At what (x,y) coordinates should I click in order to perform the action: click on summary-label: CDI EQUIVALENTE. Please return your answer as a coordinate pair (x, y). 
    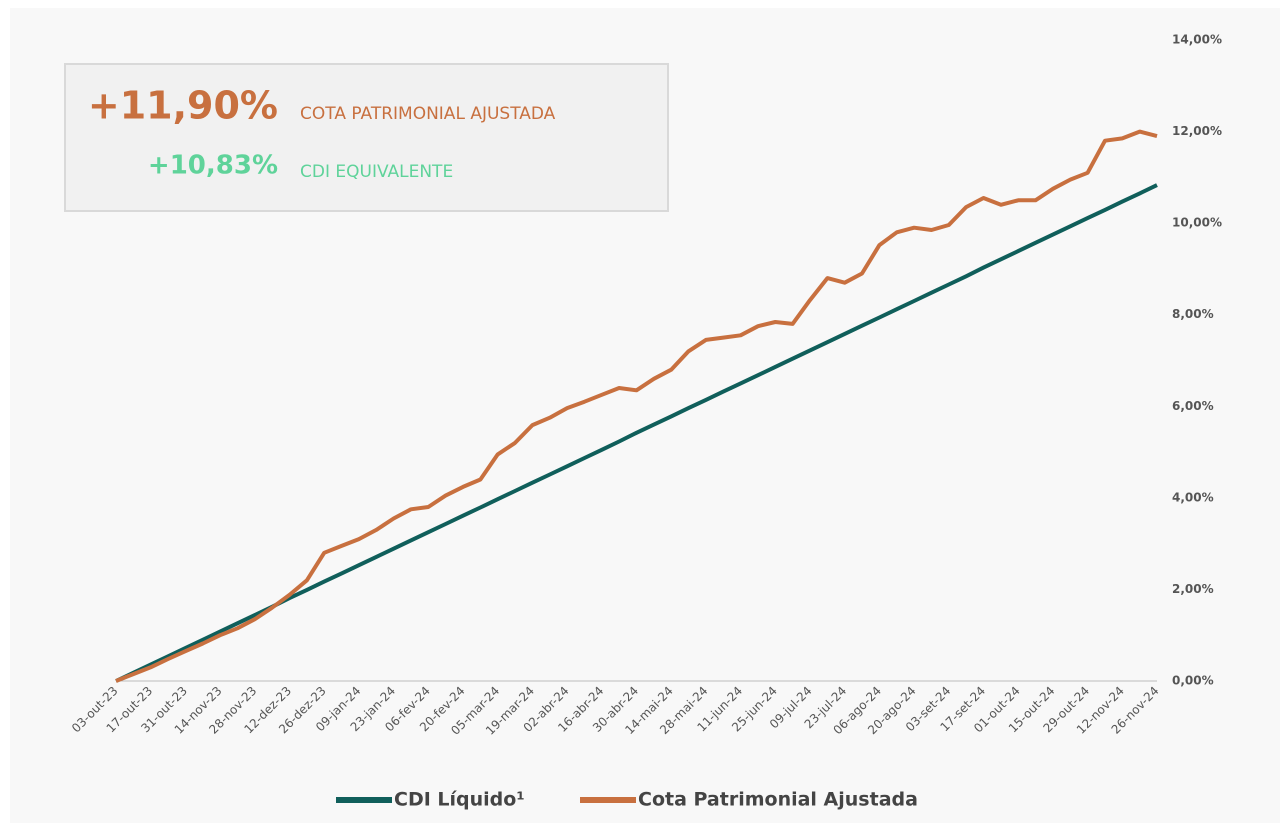
    Looking at the image, I should click on (376, 172).